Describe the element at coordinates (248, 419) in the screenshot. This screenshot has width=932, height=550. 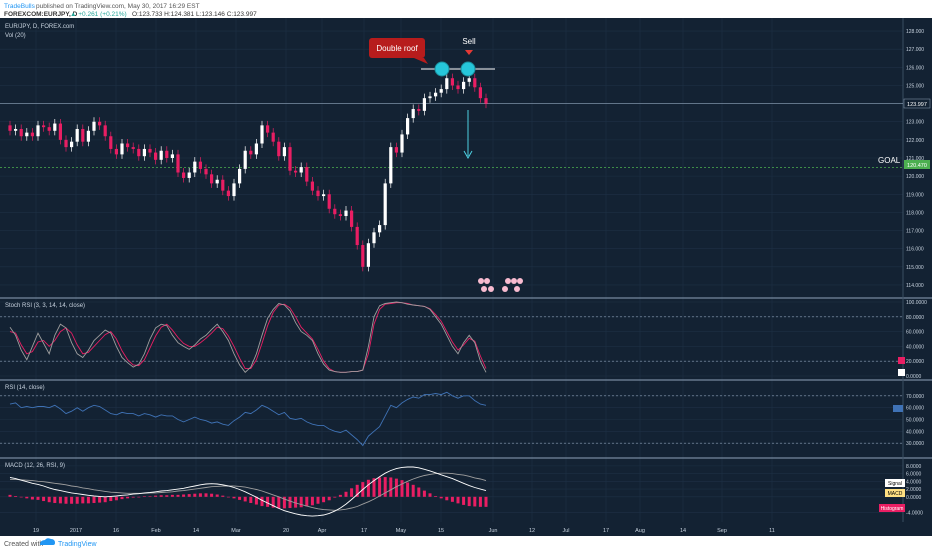
I see `rsi-line` at that location.